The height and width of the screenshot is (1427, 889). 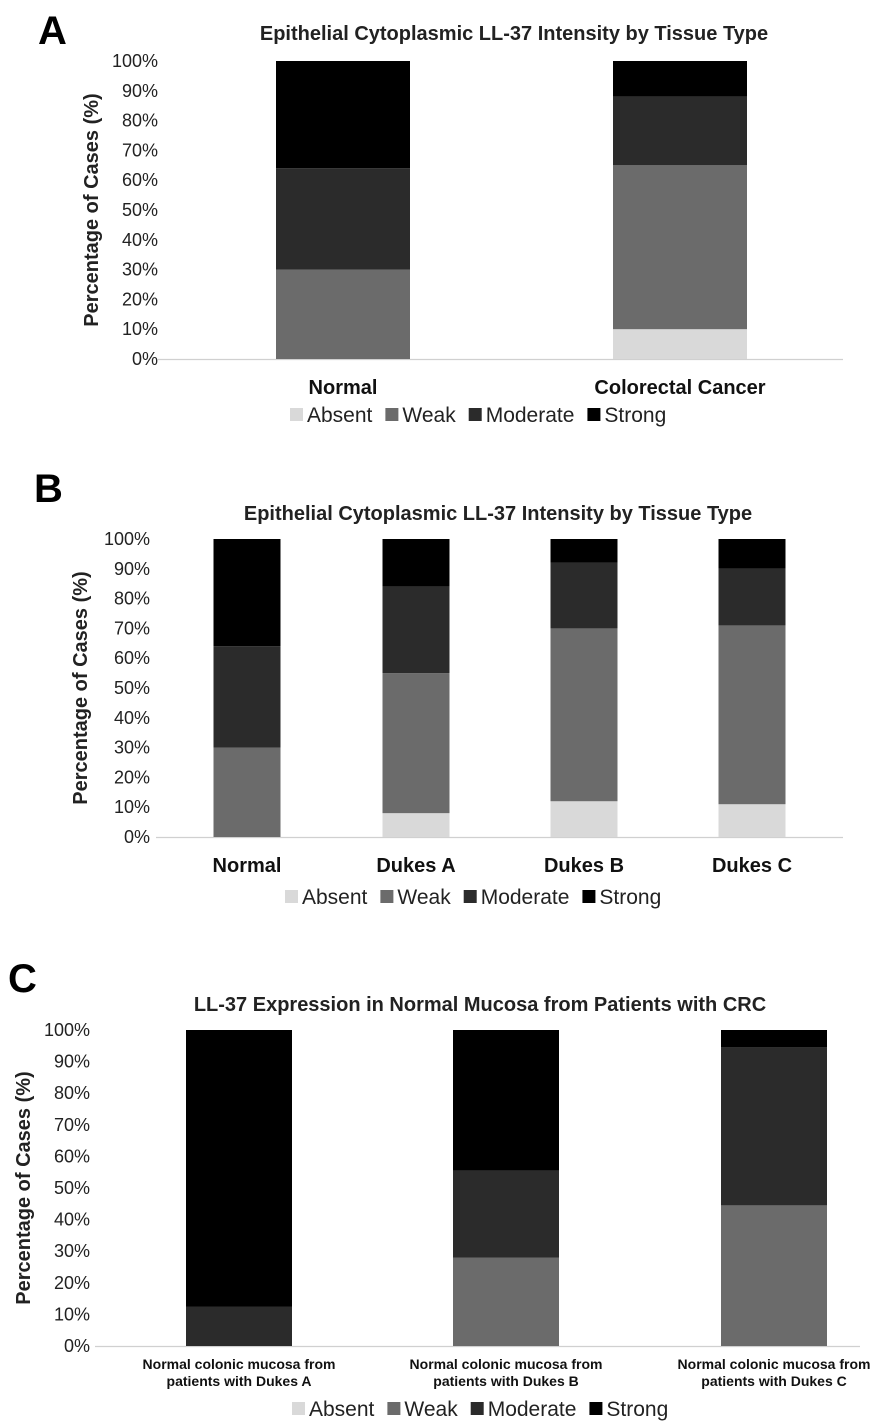 I want to click on y-axis-label-b: Percentage of Cases (%), so click(x=81, y=687).